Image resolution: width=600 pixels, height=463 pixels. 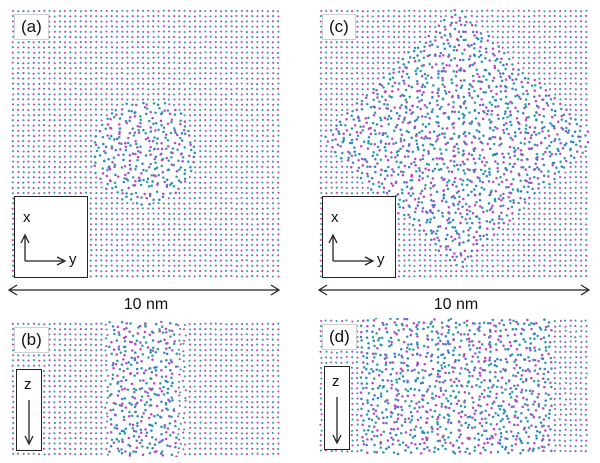 What do you see at coordinates (381, 259) in the screenshot?
I see `axis-label-y-c: y` at bounding box center [381, 259].